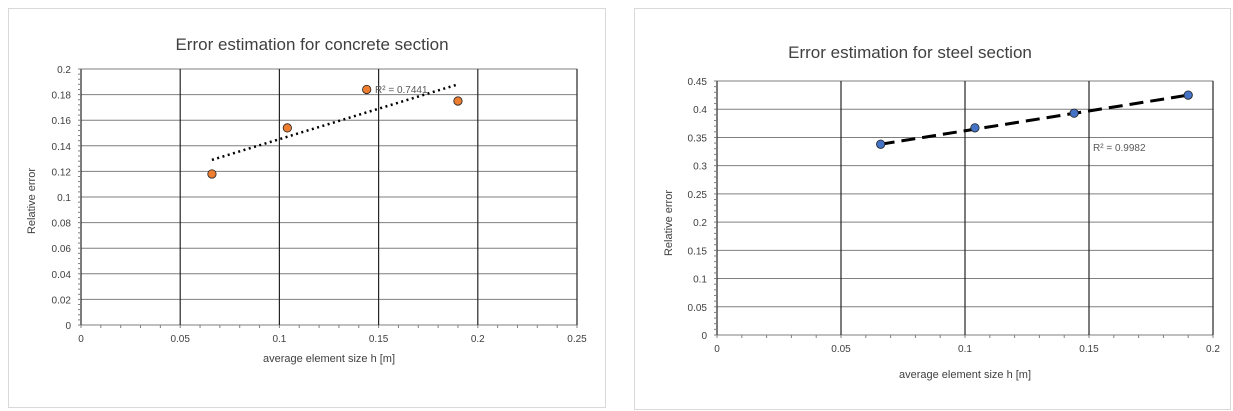 The height and width of the screenshot is (411, 1233). Describe the element at coordinates (698, 308) in the screenshot. I see `y-tick-label: 0.05` at that location.